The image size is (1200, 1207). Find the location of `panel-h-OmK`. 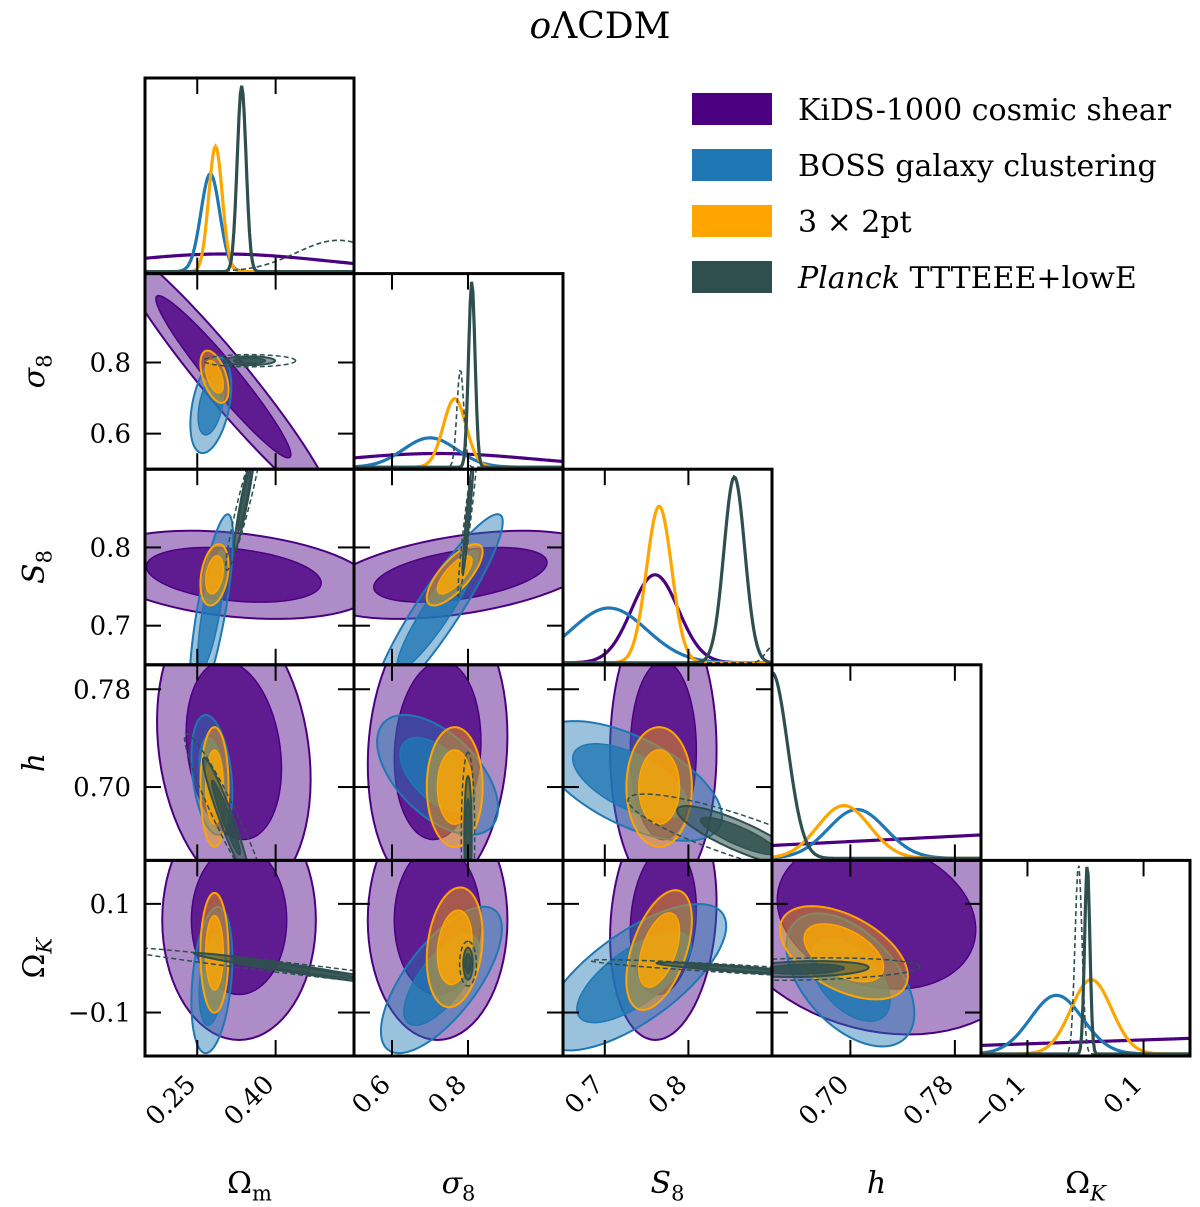

panel-h-OmK is located at coordinates (876, 958).